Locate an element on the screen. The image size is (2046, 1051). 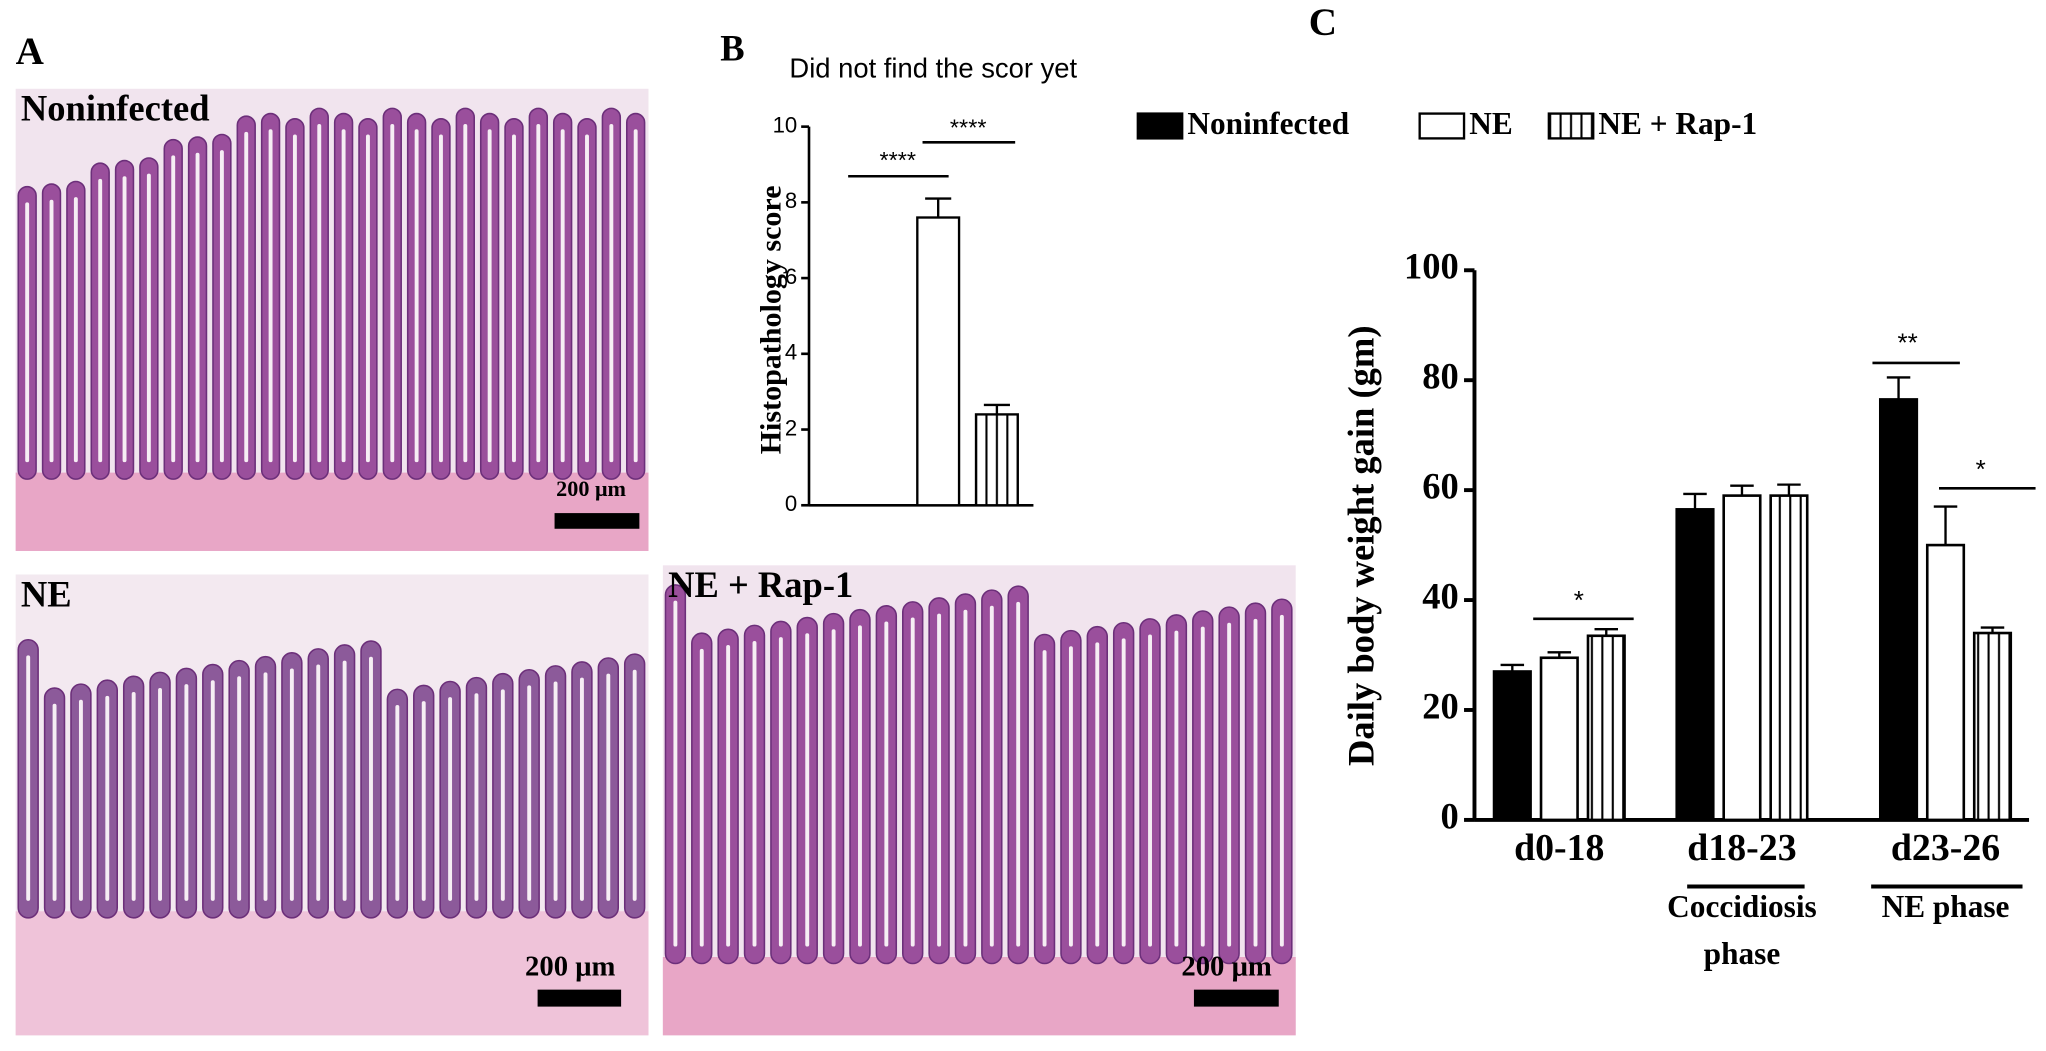
phase-label: NE phase is located at coordinates (1946, 906).